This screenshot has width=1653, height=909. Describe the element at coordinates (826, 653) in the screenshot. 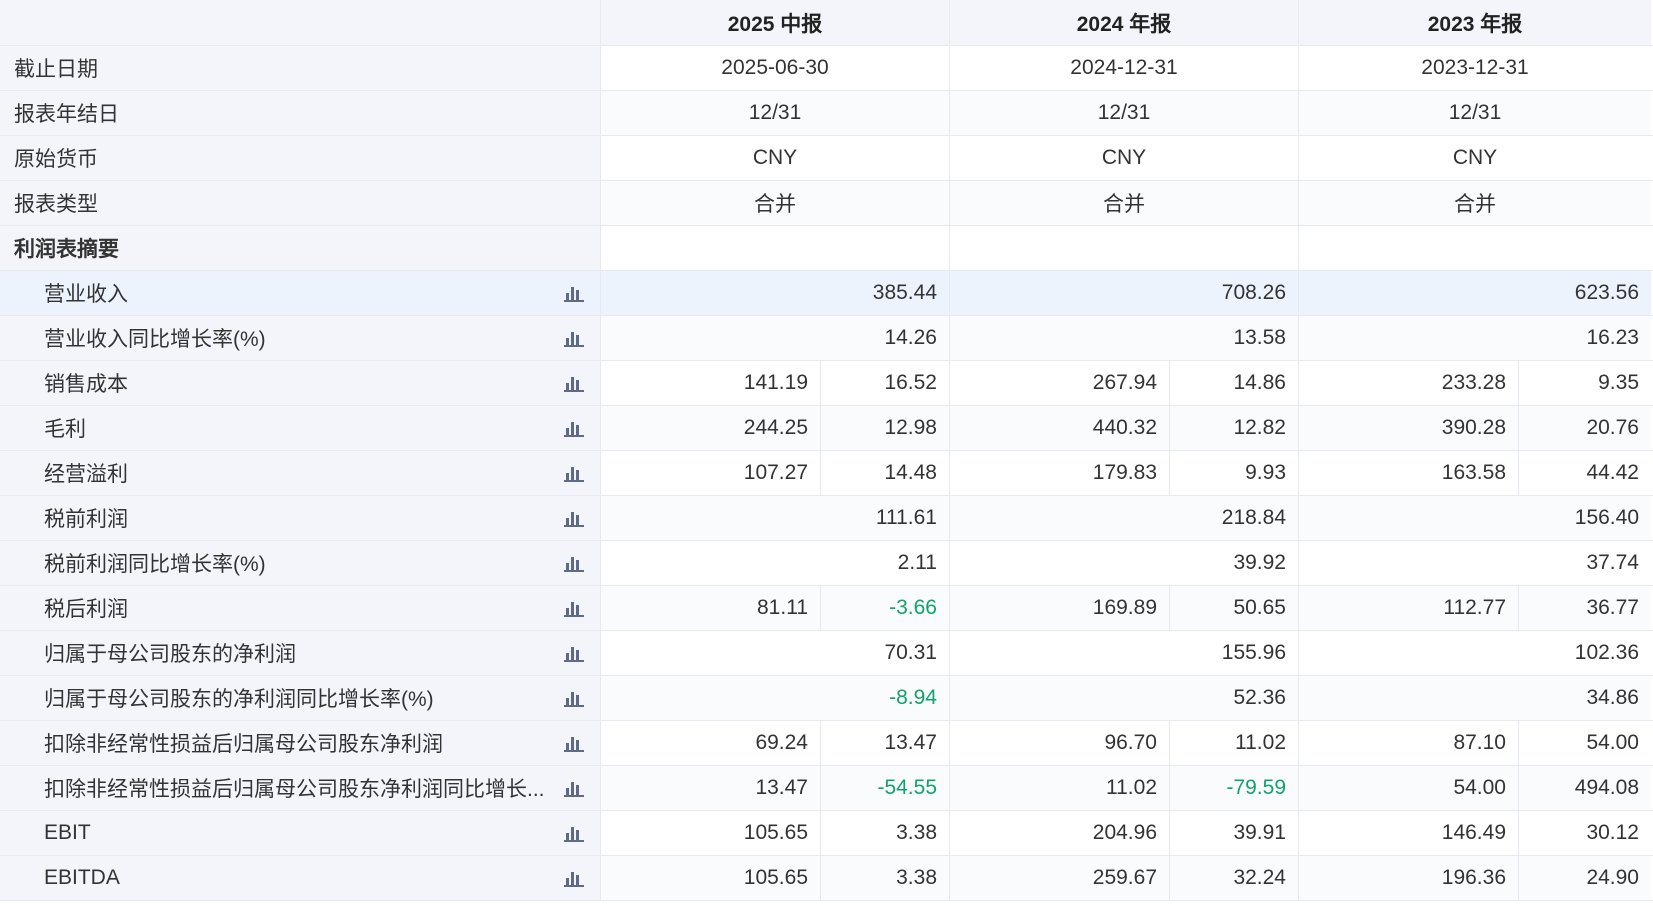

I see `metric-row: 归属于母公司股东的净利润 70.31 155.96 102.36` at that location.